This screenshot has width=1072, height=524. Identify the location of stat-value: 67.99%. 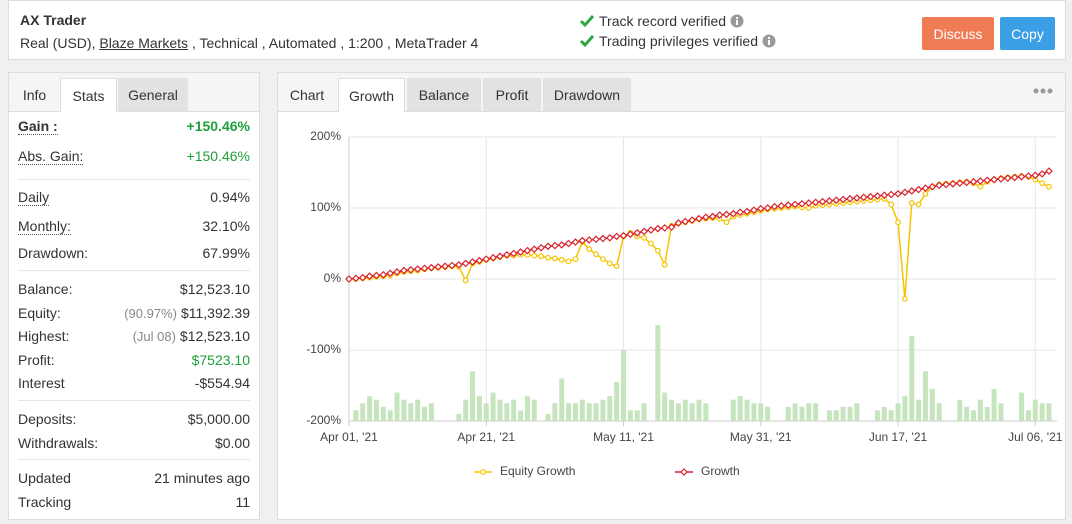
(226, 253).